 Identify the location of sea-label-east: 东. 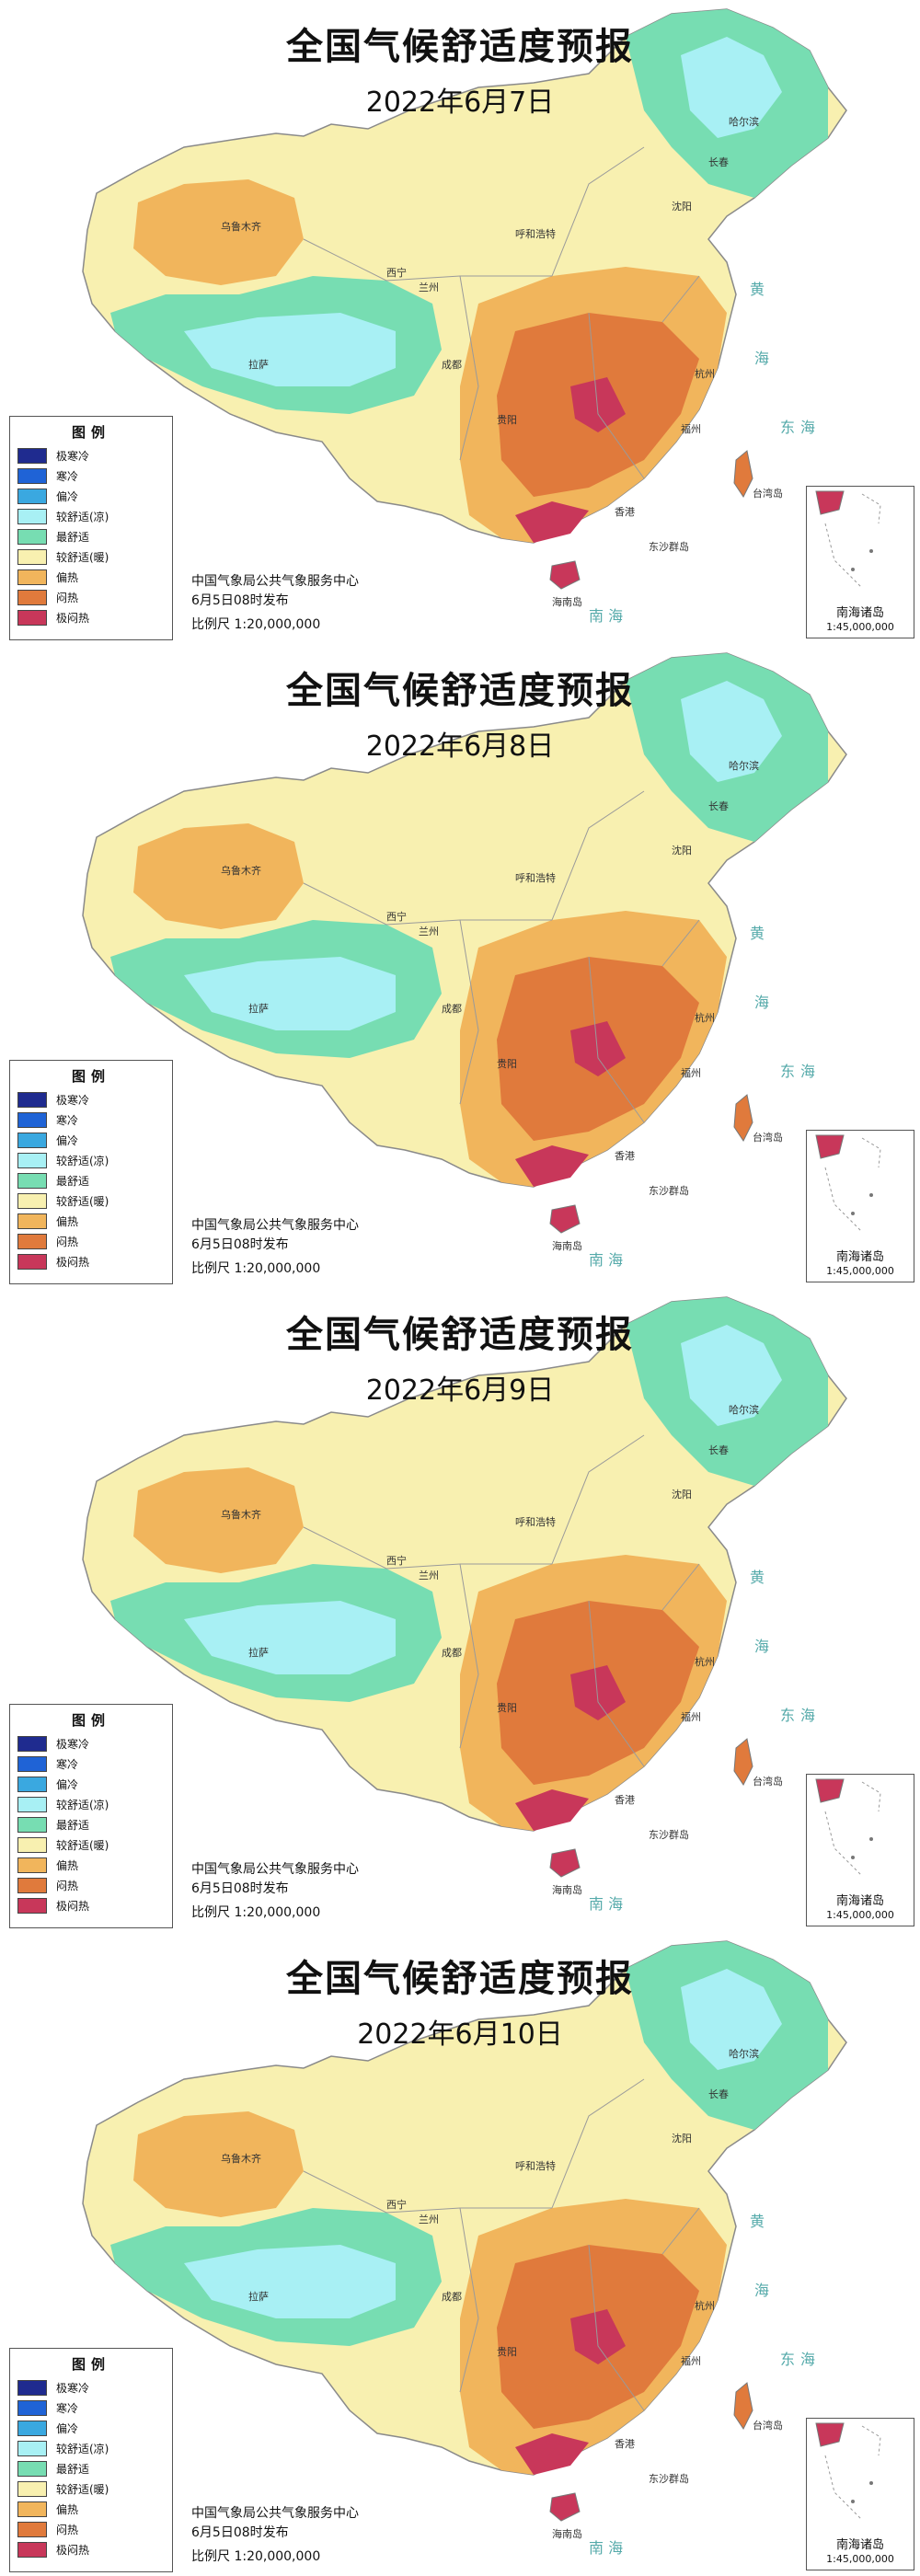
(787, 1715).